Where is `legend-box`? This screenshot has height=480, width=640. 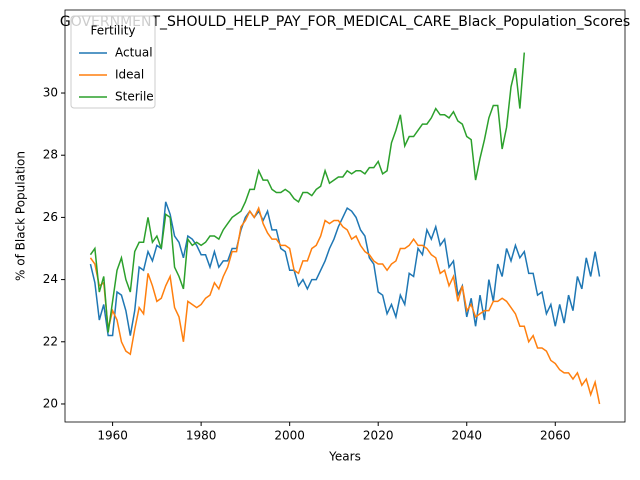
legend-box is located at coordinates (113, 62).